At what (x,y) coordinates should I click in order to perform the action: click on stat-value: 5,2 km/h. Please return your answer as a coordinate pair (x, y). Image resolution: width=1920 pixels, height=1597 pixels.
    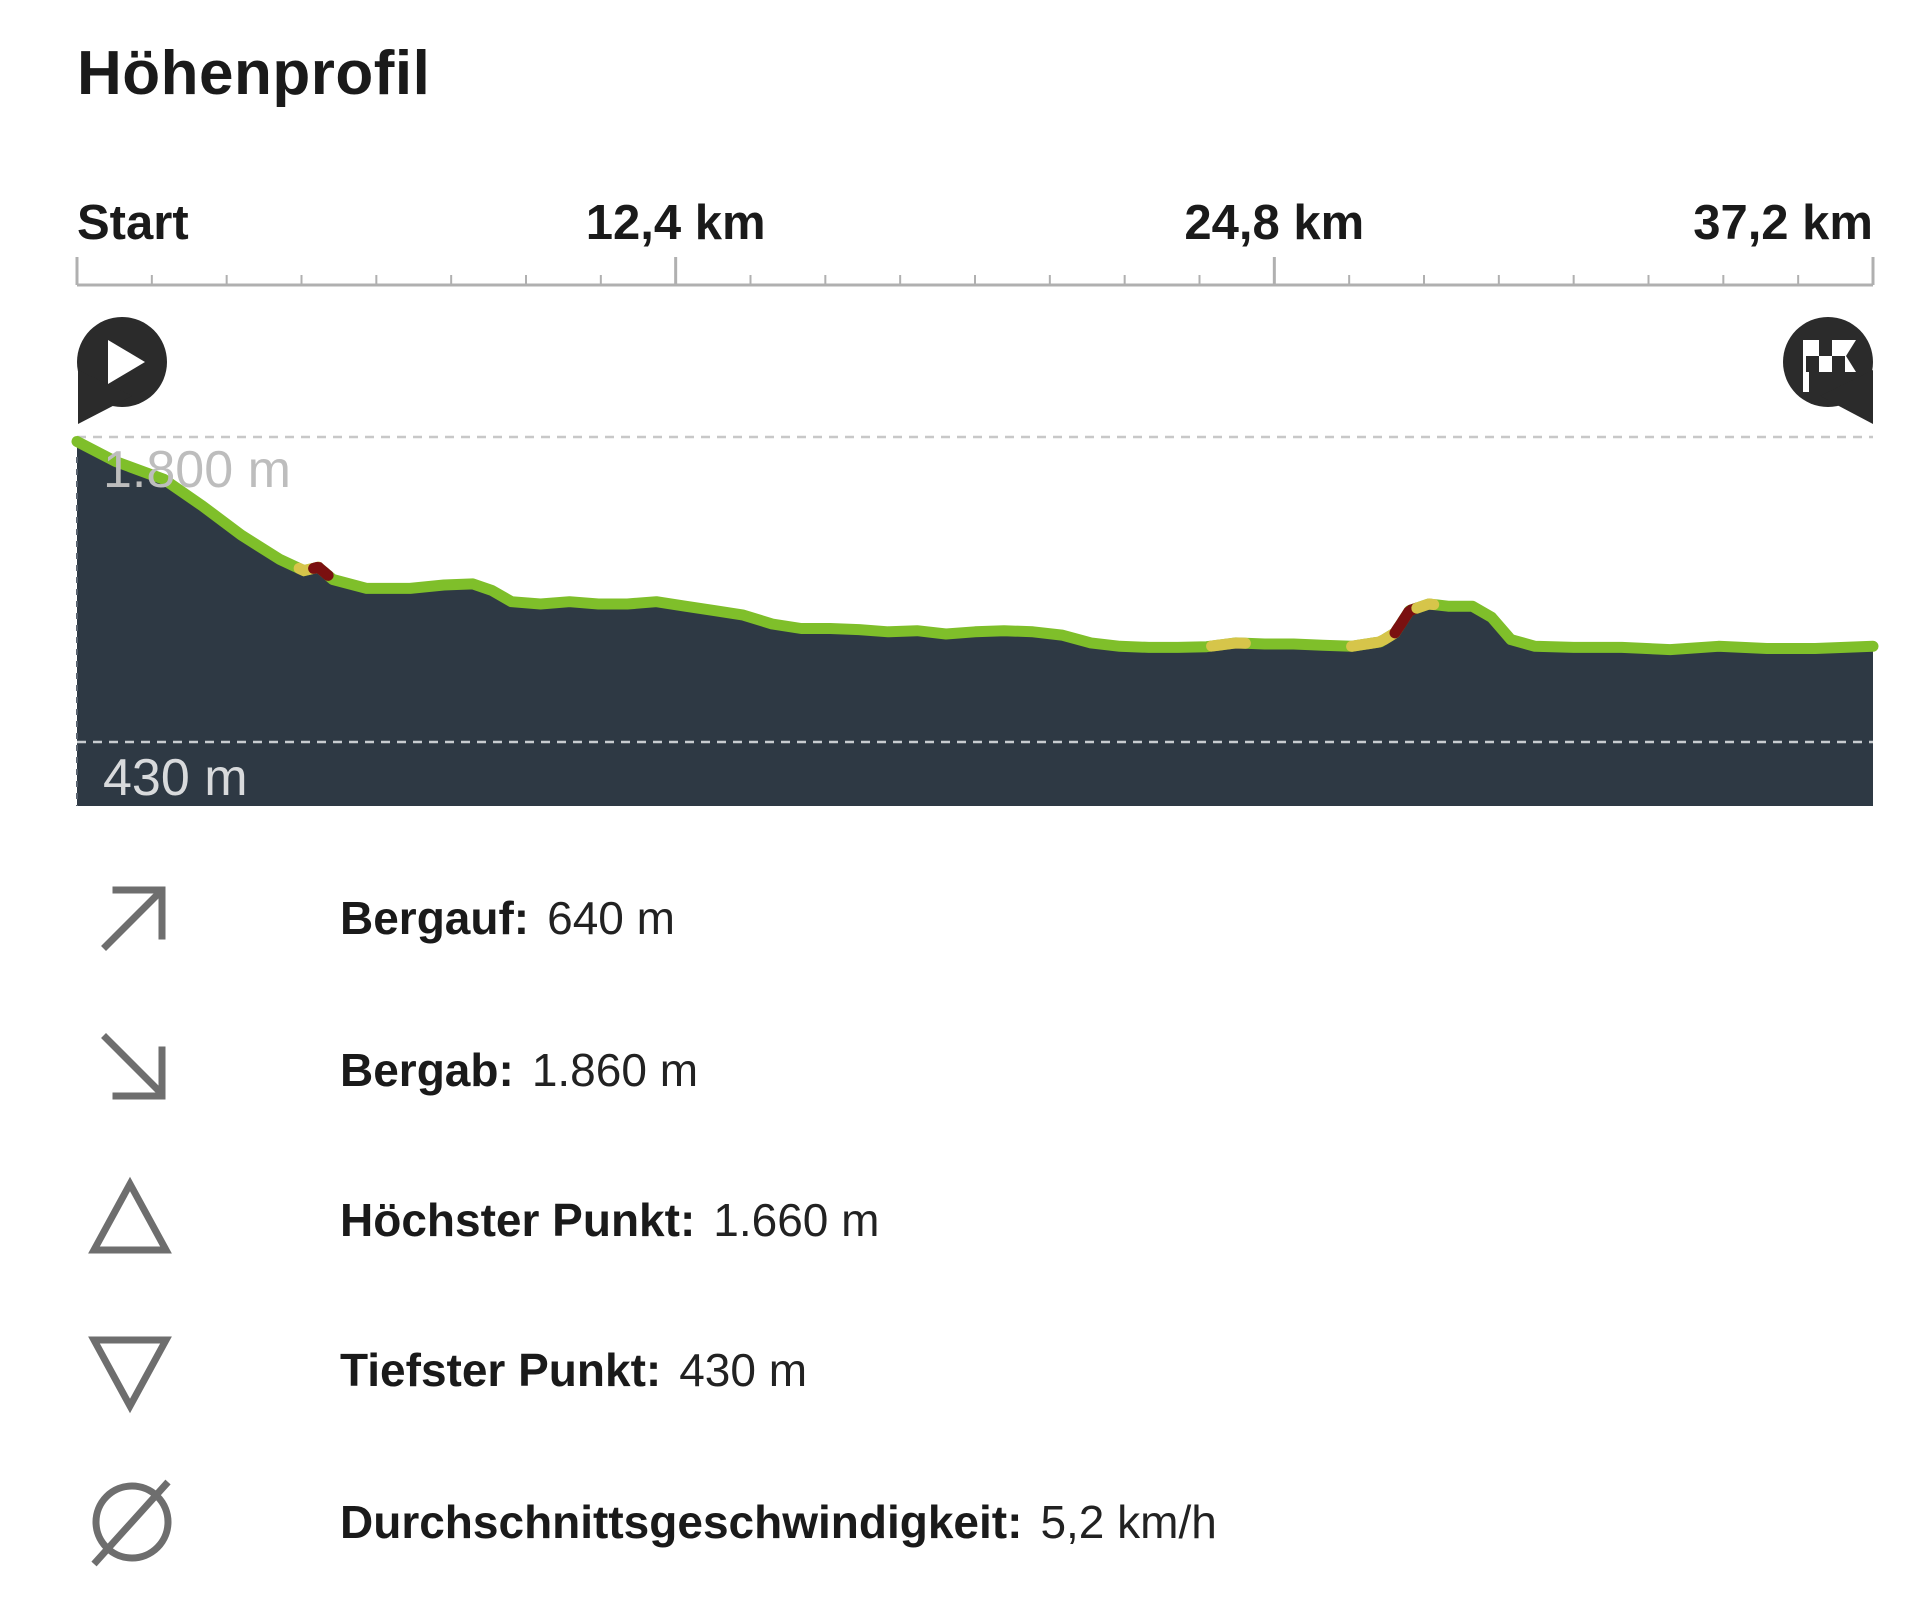
    Looking at the image, I should click on (1128, 1522).